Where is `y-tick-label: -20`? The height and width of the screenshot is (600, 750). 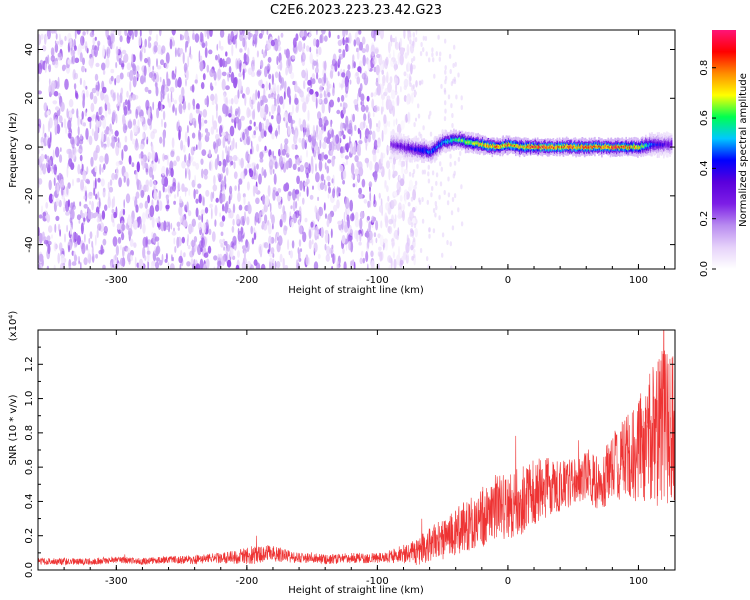 y-tick-label: -20 is located at coordinates (29, 196).